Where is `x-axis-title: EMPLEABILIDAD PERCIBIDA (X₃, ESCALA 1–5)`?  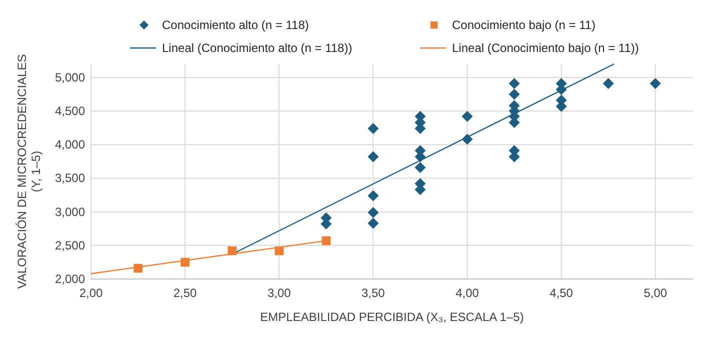 x-axis-title: EMPLEABILIDAD PERCIBIDA (X₃, ESCALA 1–5) is located at coordinates (392, 317).